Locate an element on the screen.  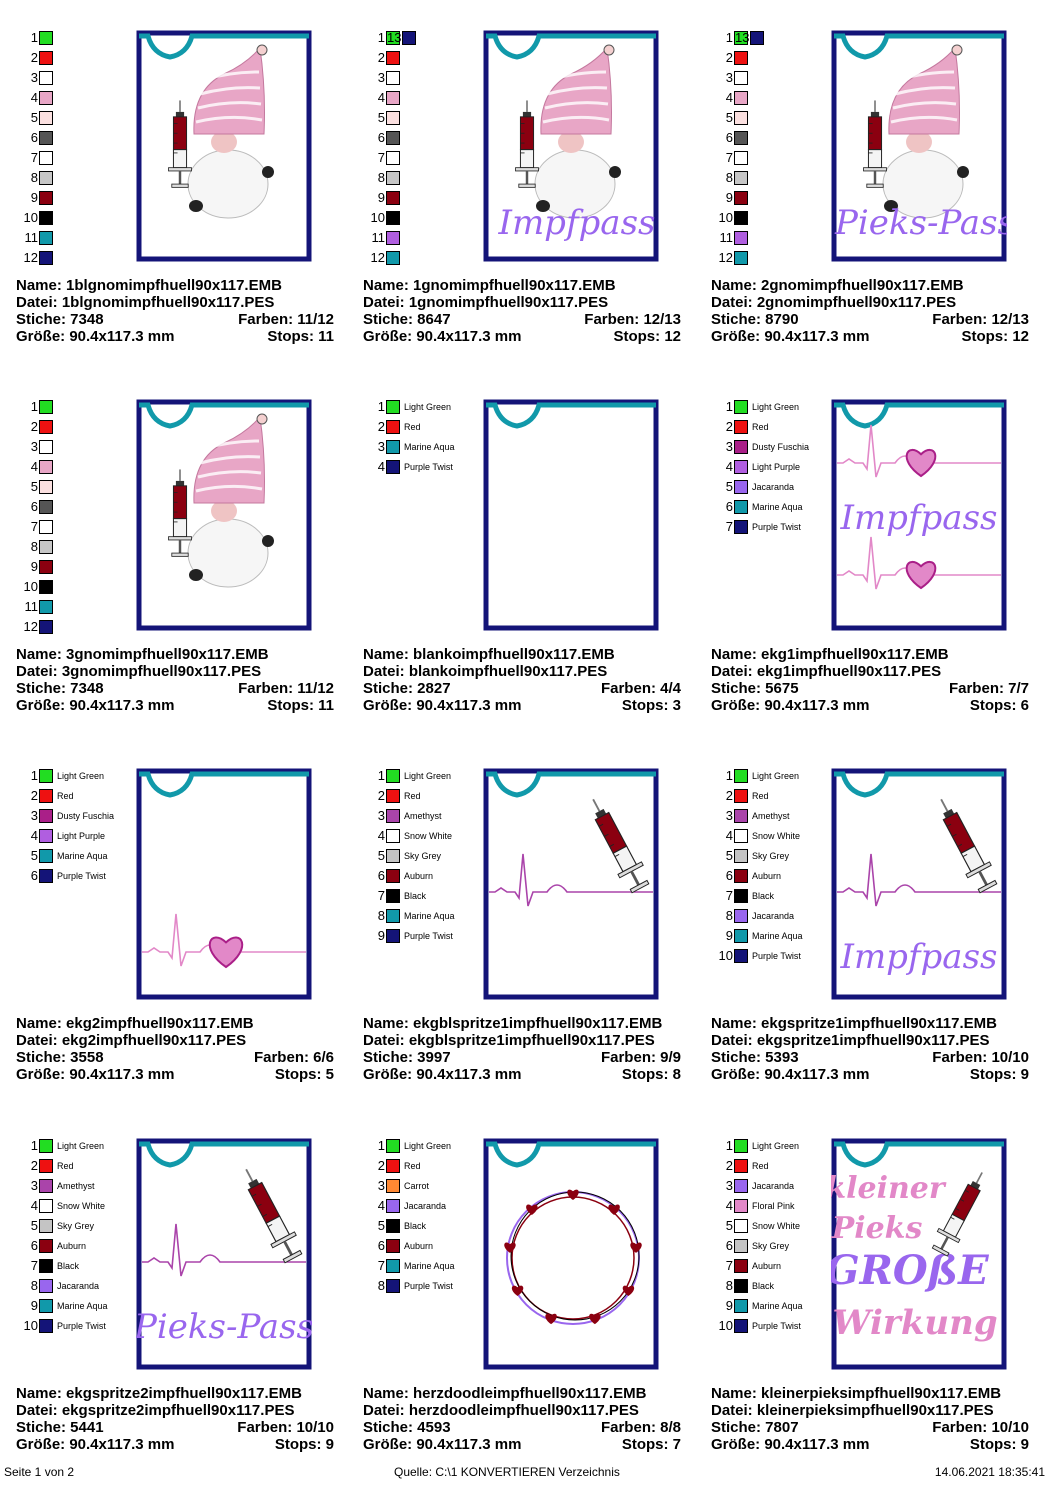
color-entry: 3 Amethyst is located at coordinates (53, 1186).